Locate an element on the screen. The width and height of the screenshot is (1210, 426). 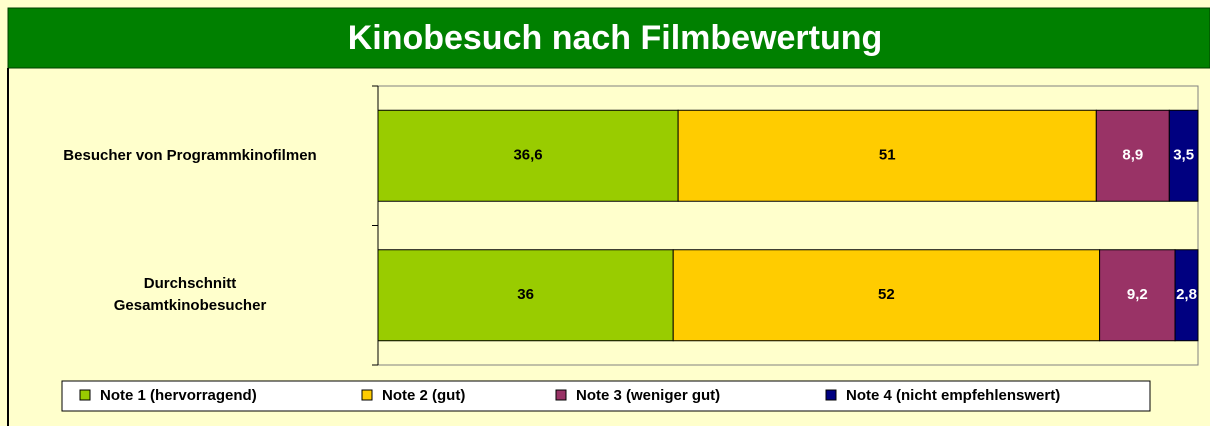
legend-label: Note 2 (gut) is located at coordinates (423, 395).